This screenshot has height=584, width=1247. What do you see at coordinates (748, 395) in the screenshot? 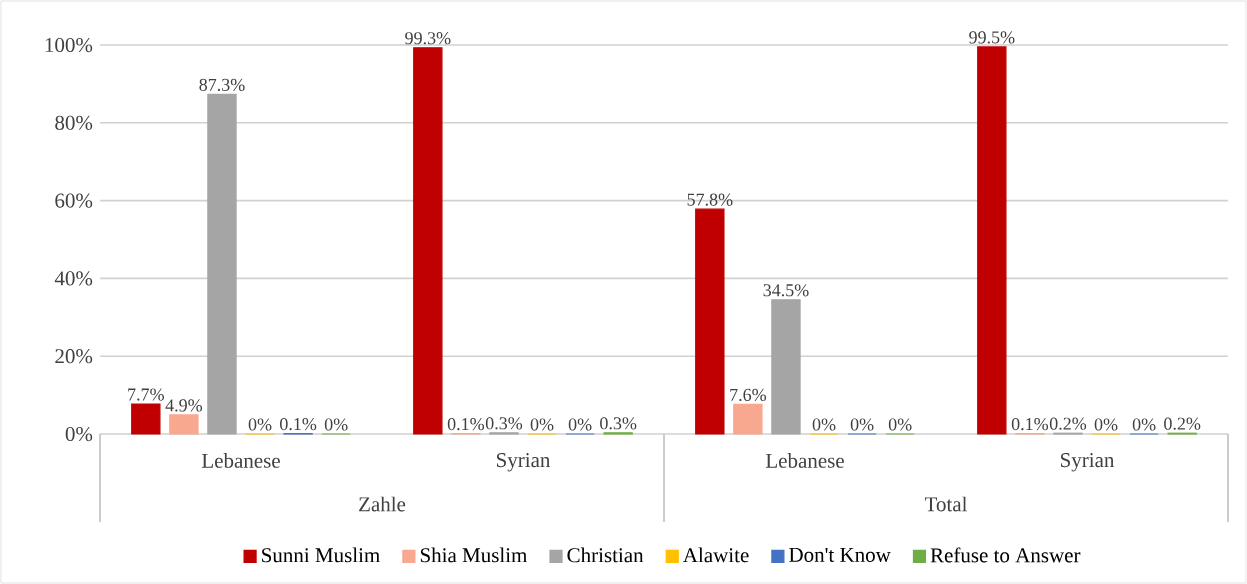
I see `data-label: 7.6%` at bounding box center [748, 395].